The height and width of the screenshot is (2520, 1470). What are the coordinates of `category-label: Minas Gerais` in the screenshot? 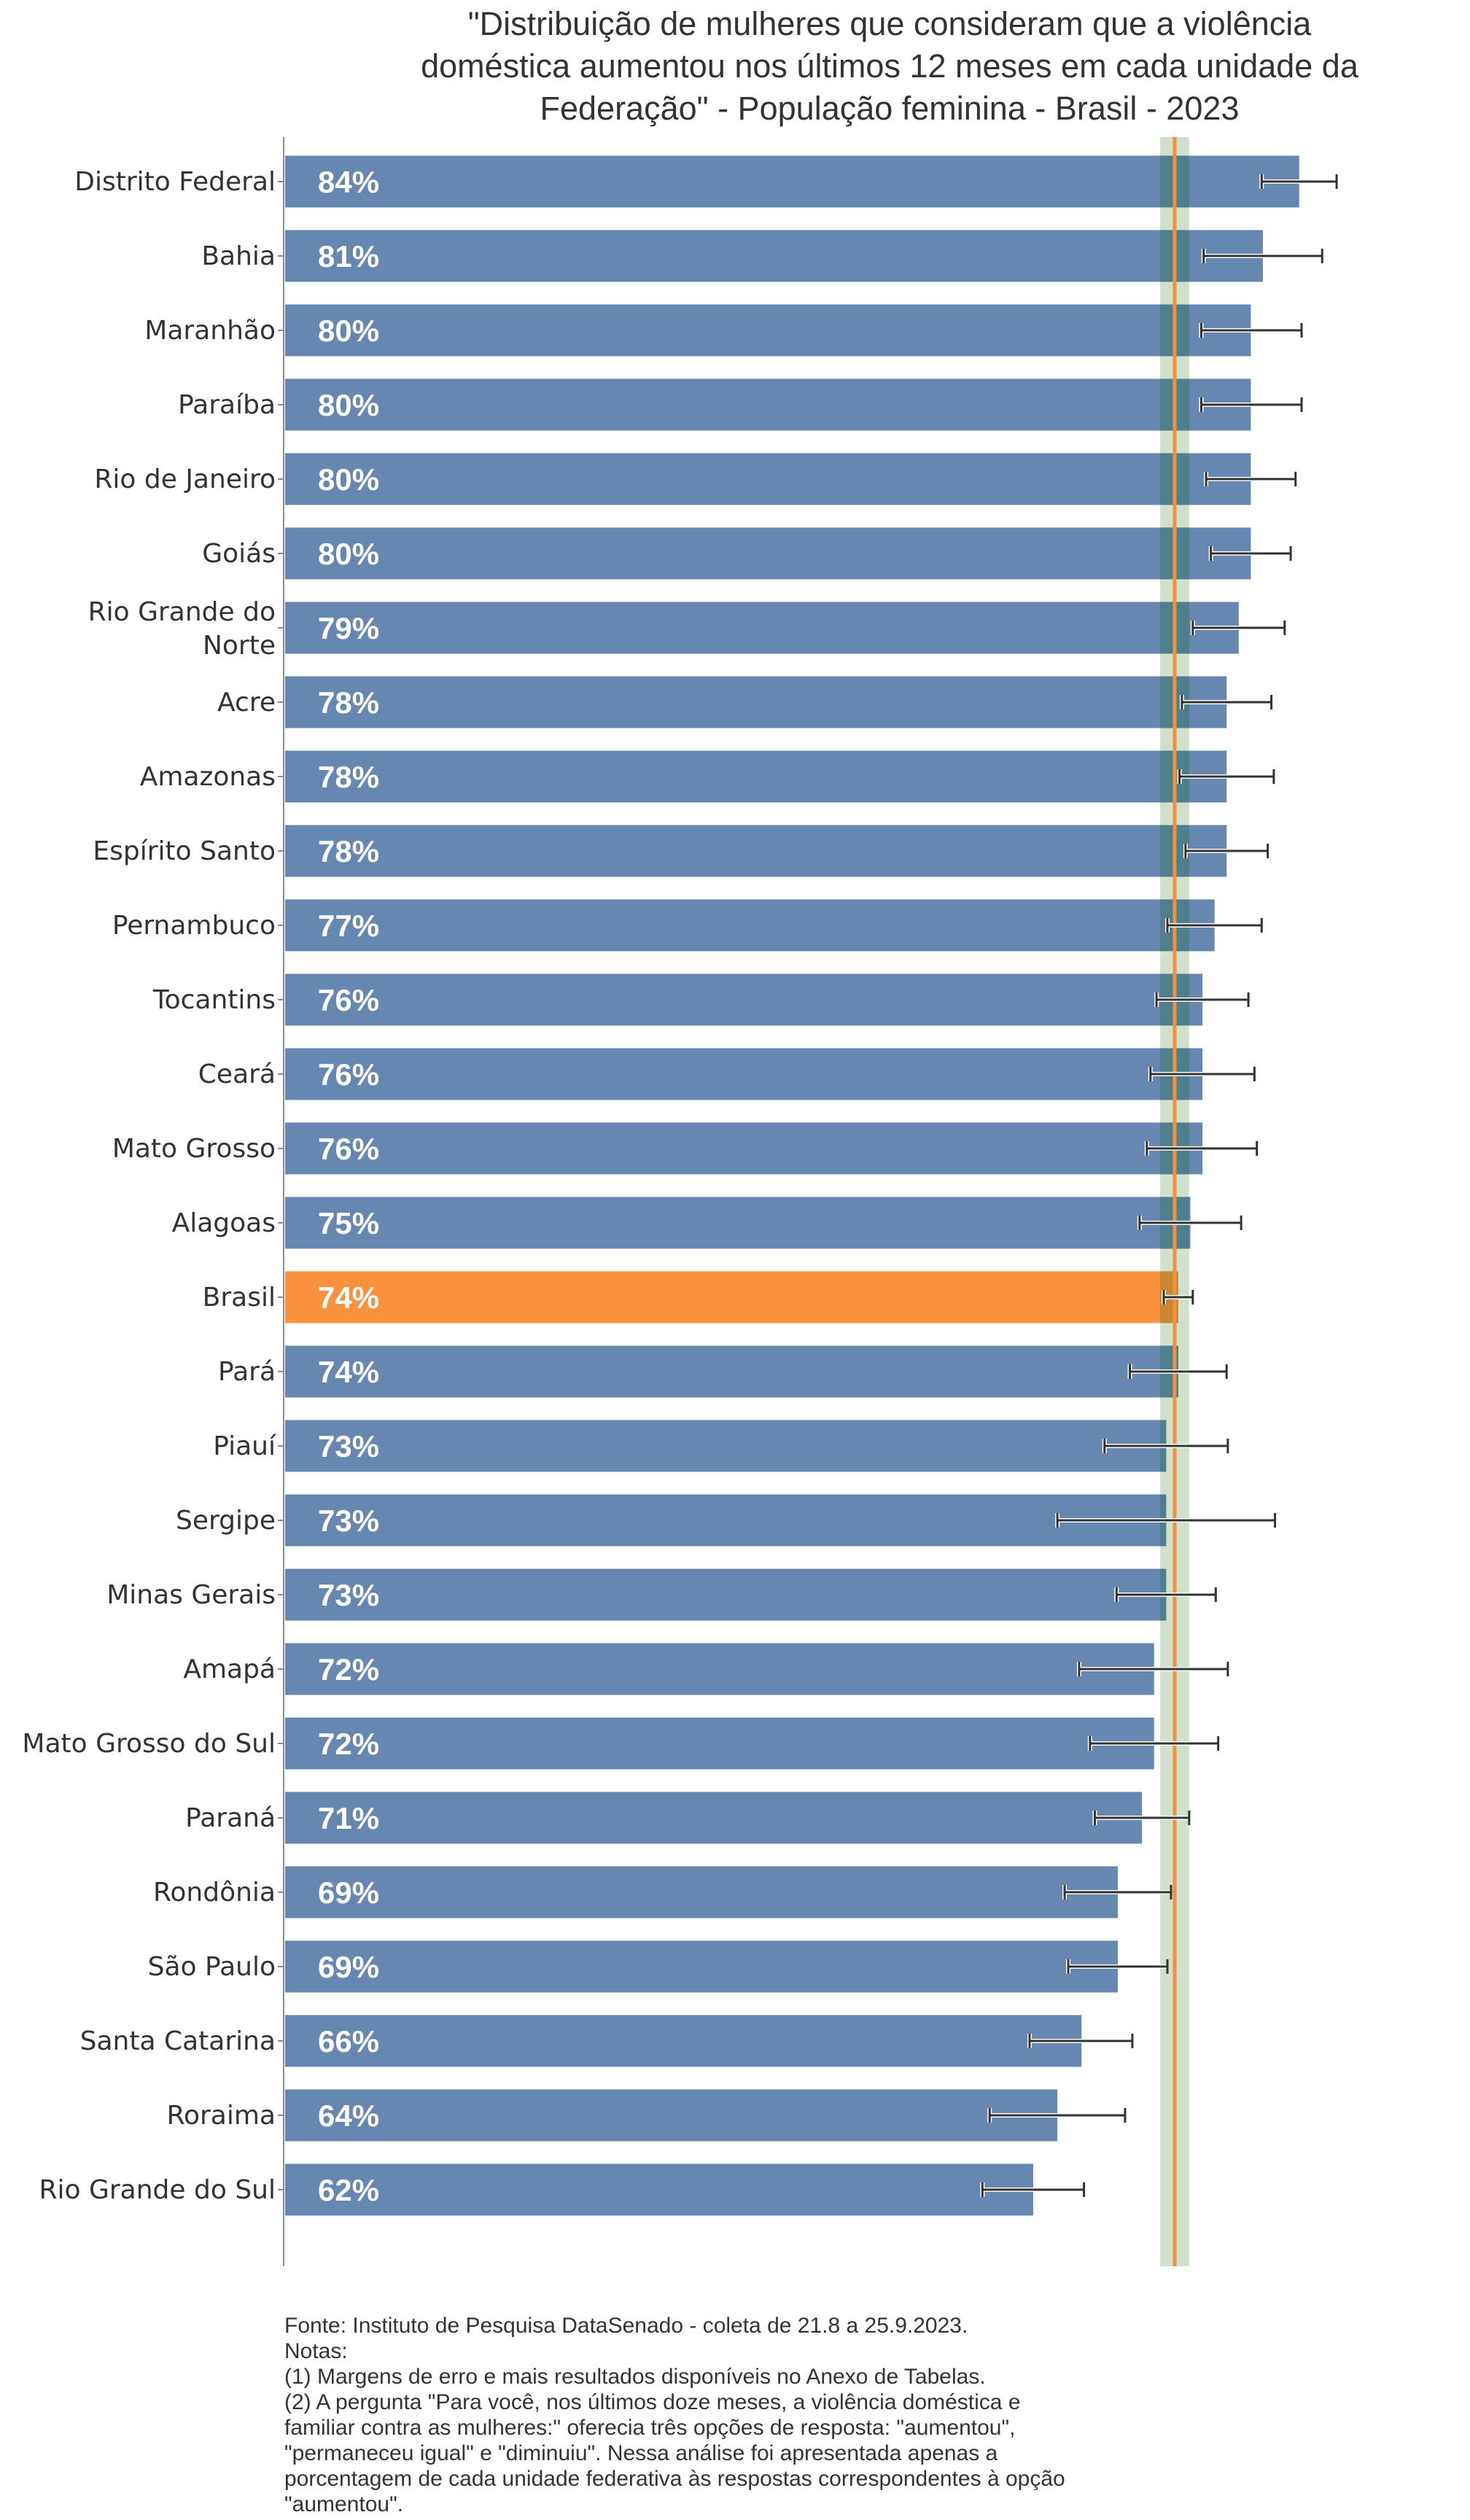 It's located at (191, 1595).